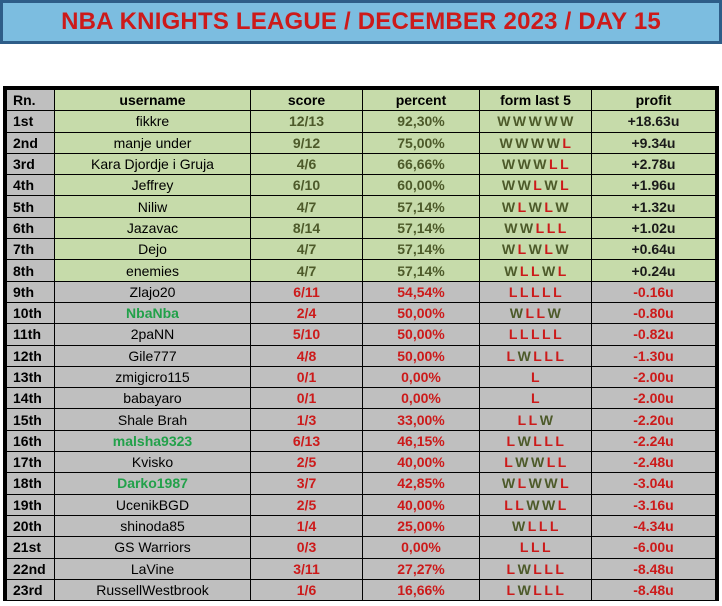 This screenshot has height=606, width=722. What do you see at coordinates (421, 291) in the screenshot?
I see `percent-cell: 54,54%` at bounding box center [421, 291].